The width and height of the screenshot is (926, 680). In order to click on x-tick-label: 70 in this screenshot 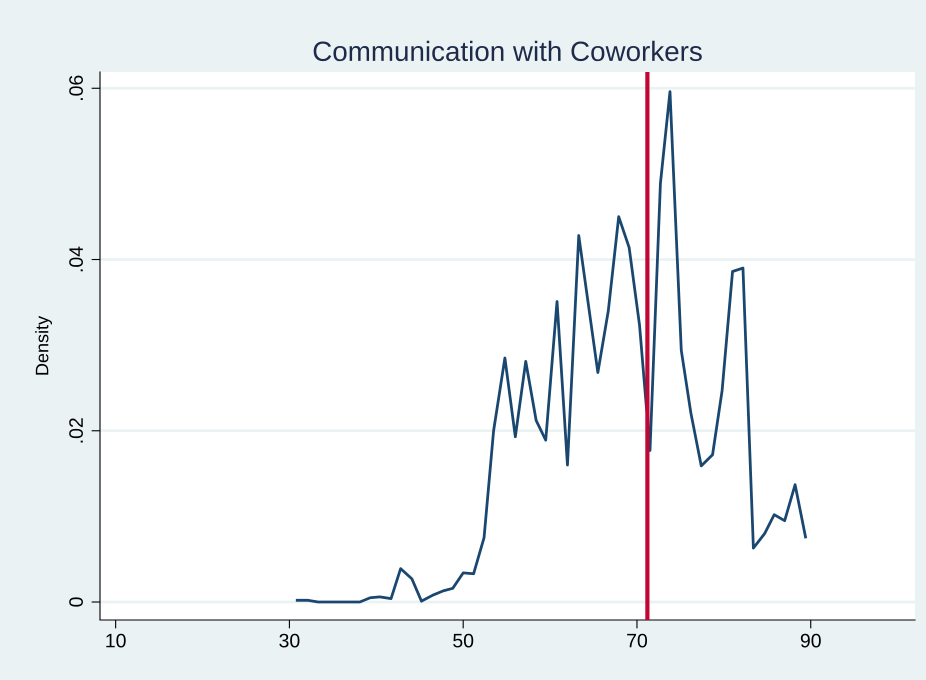, I will do `click(637, 641)`.